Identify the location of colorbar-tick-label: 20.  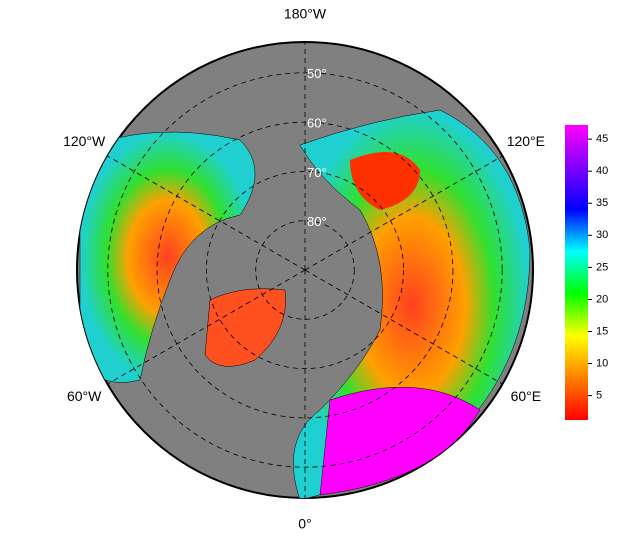
(602, 299).